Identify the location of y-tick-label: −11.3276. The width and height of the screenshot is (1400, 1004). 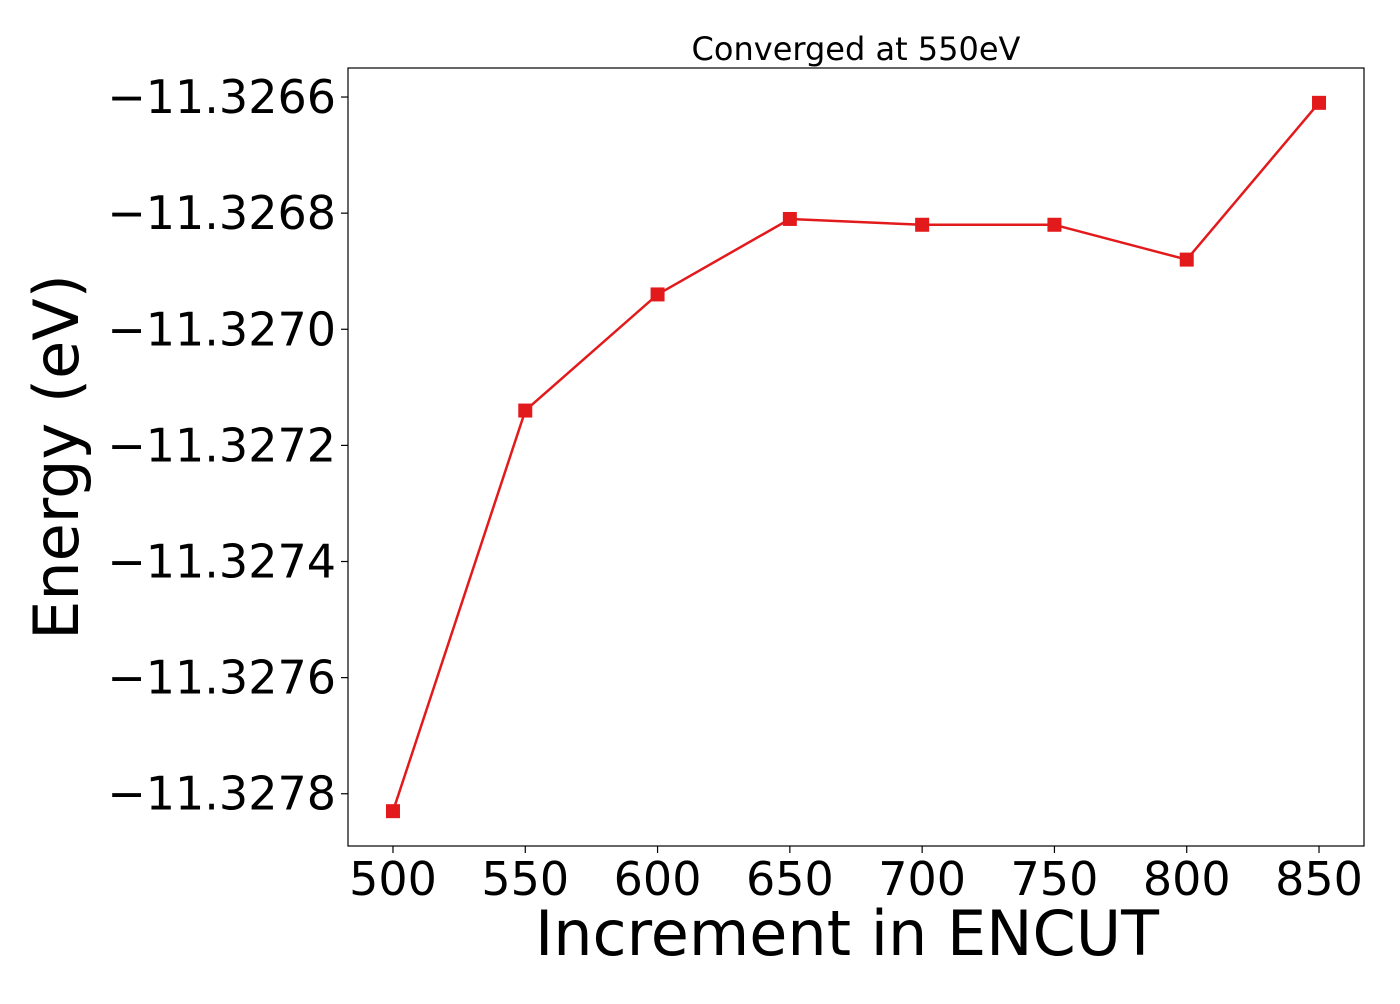
(221, 678).